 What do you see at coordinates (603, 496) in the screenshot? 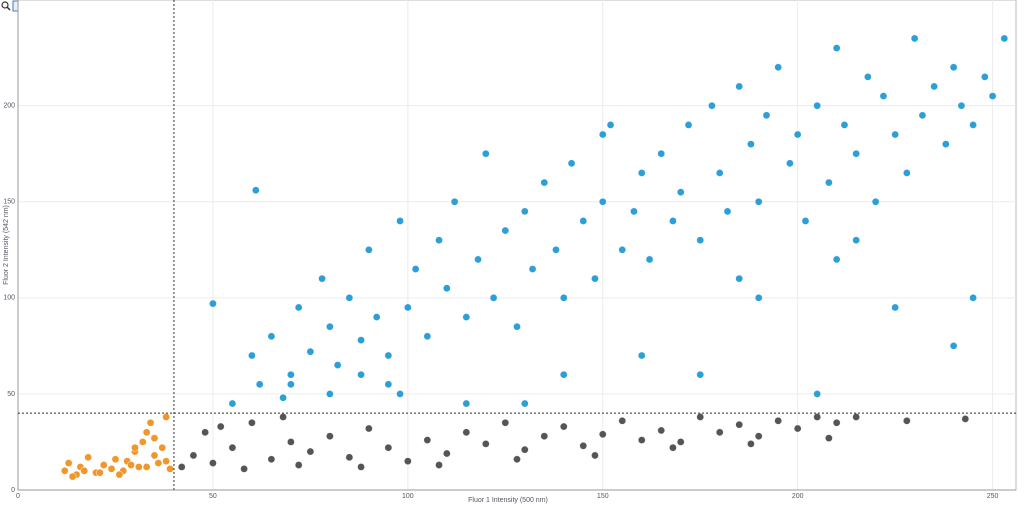
I see `x-tick-label: 150` at bounding box center [603, 496].